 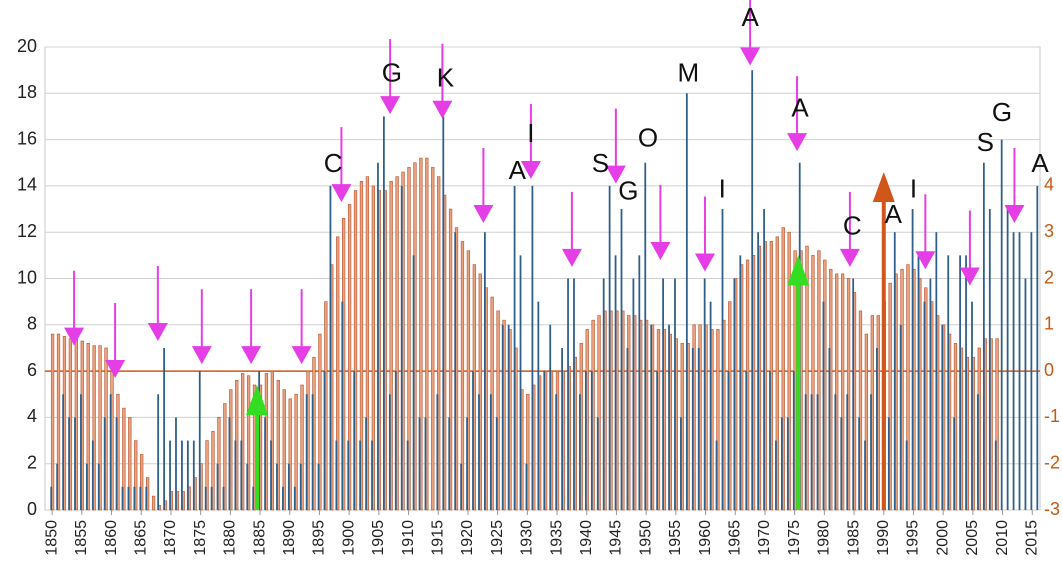 I want to click on y-tick-label: 2, so click(x=32, y=462).